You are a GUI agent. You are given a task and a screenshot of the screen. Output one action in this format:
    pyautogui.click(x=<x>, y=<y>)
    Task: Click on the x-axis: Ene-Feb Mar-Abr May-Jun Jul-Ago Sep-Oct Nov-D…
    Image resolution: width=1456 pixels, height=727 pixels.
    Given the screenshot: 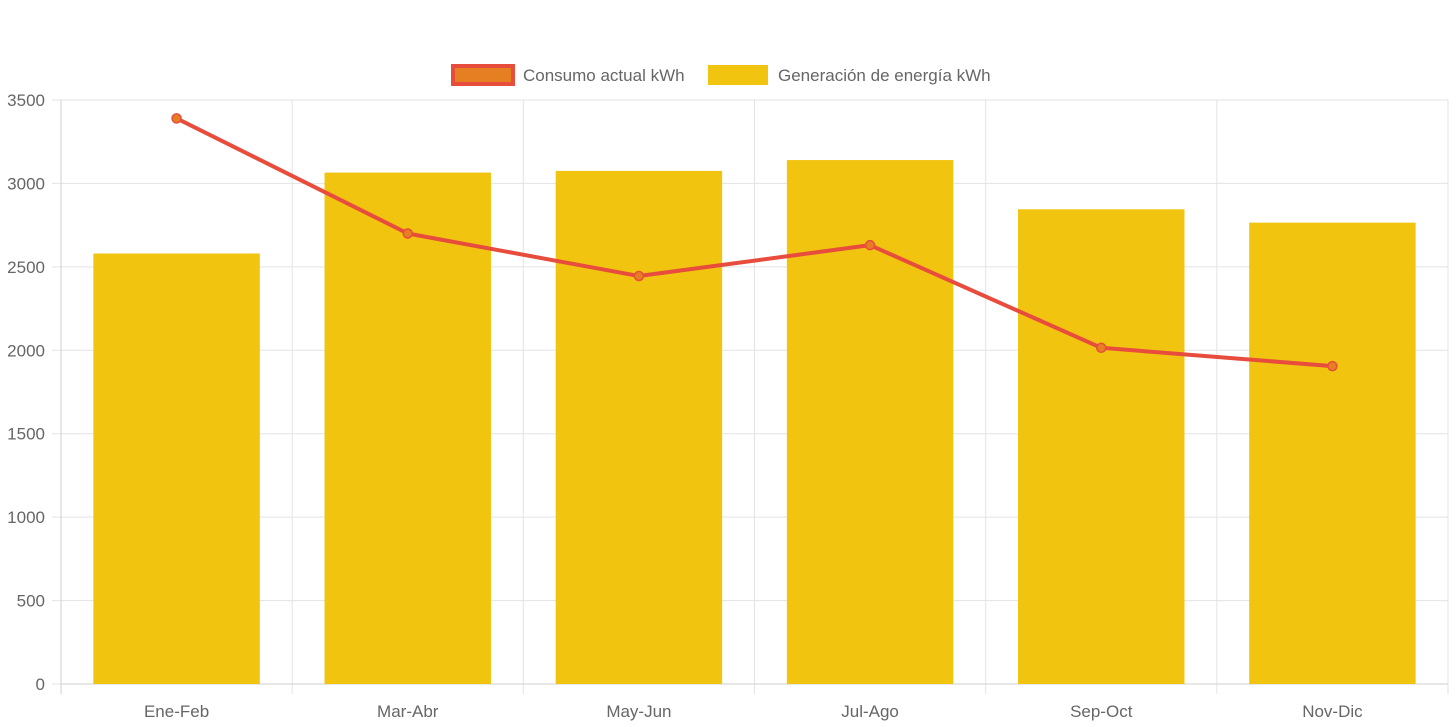 What is the action you would take?
    pyautogui.click(x=754, y=702)
    